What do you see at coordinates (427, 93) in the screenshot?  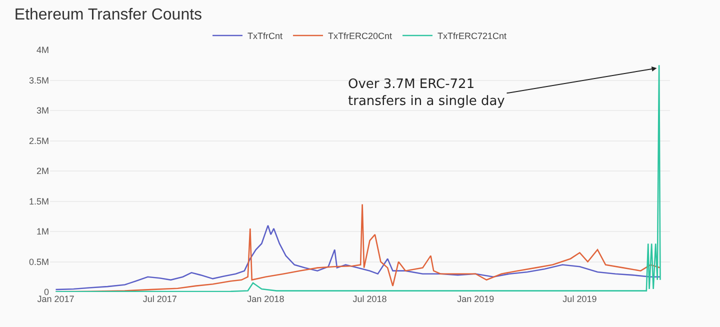 I see `annotation: Over 3.7M ERC-721 transfers in a single day` at bounding box center [427, 93].